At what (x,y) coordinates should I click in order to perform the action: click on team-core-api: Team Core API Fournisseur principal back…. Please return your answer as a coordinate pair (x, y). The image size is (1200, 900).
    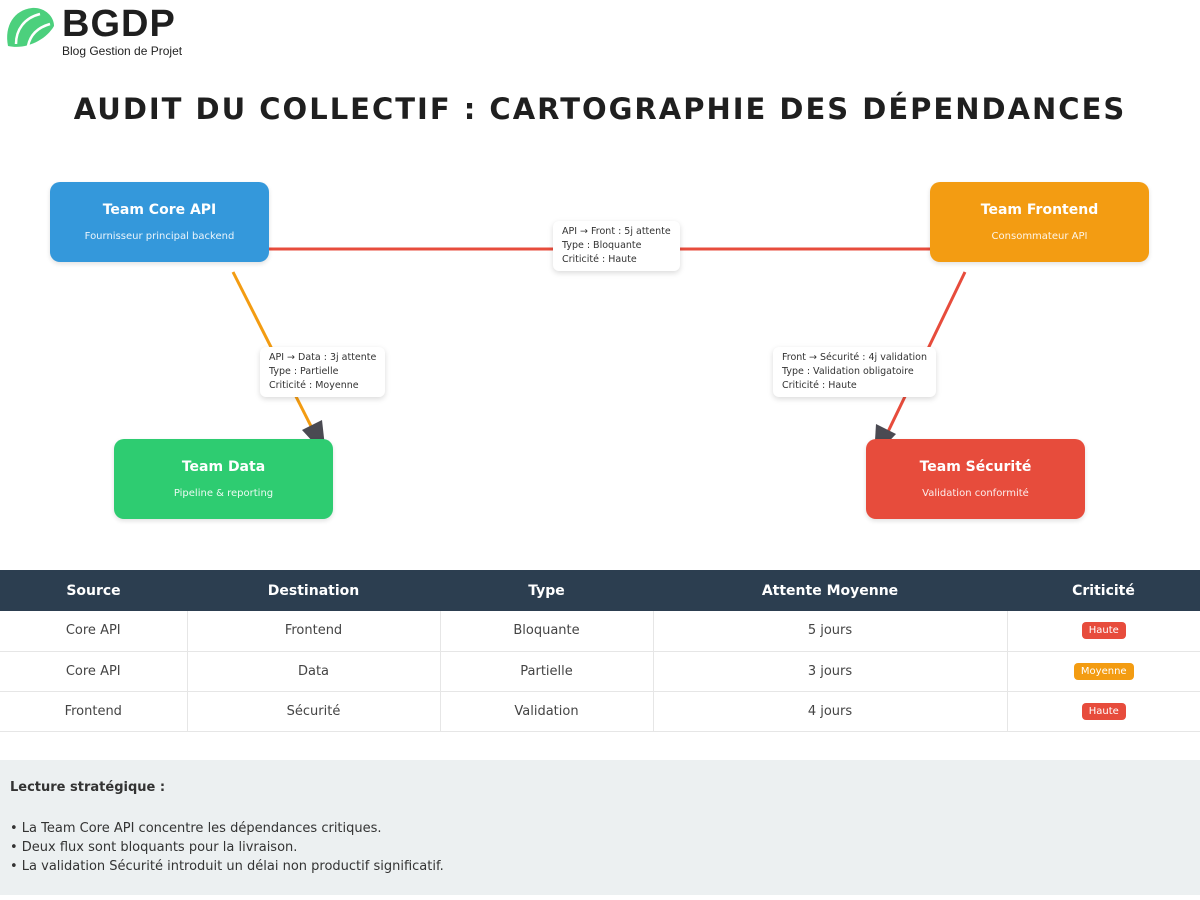
    Looking at the image, I should click on (159, 222).